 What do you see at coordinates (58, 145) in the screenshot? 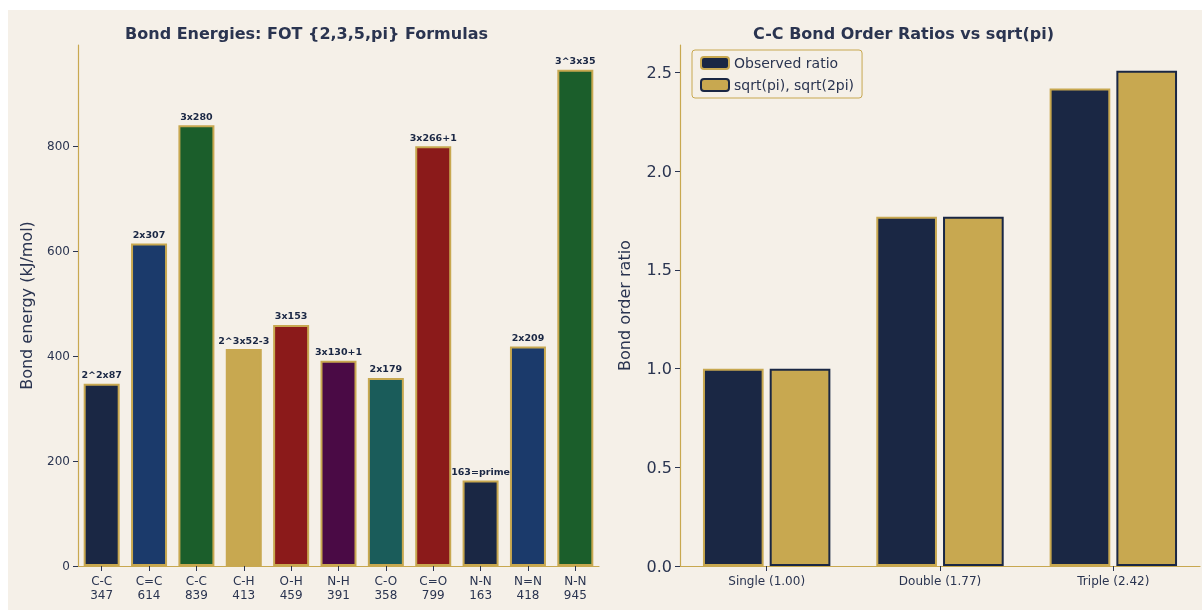
I see `y-tick-label: 800` at bounding box center [58, 145].